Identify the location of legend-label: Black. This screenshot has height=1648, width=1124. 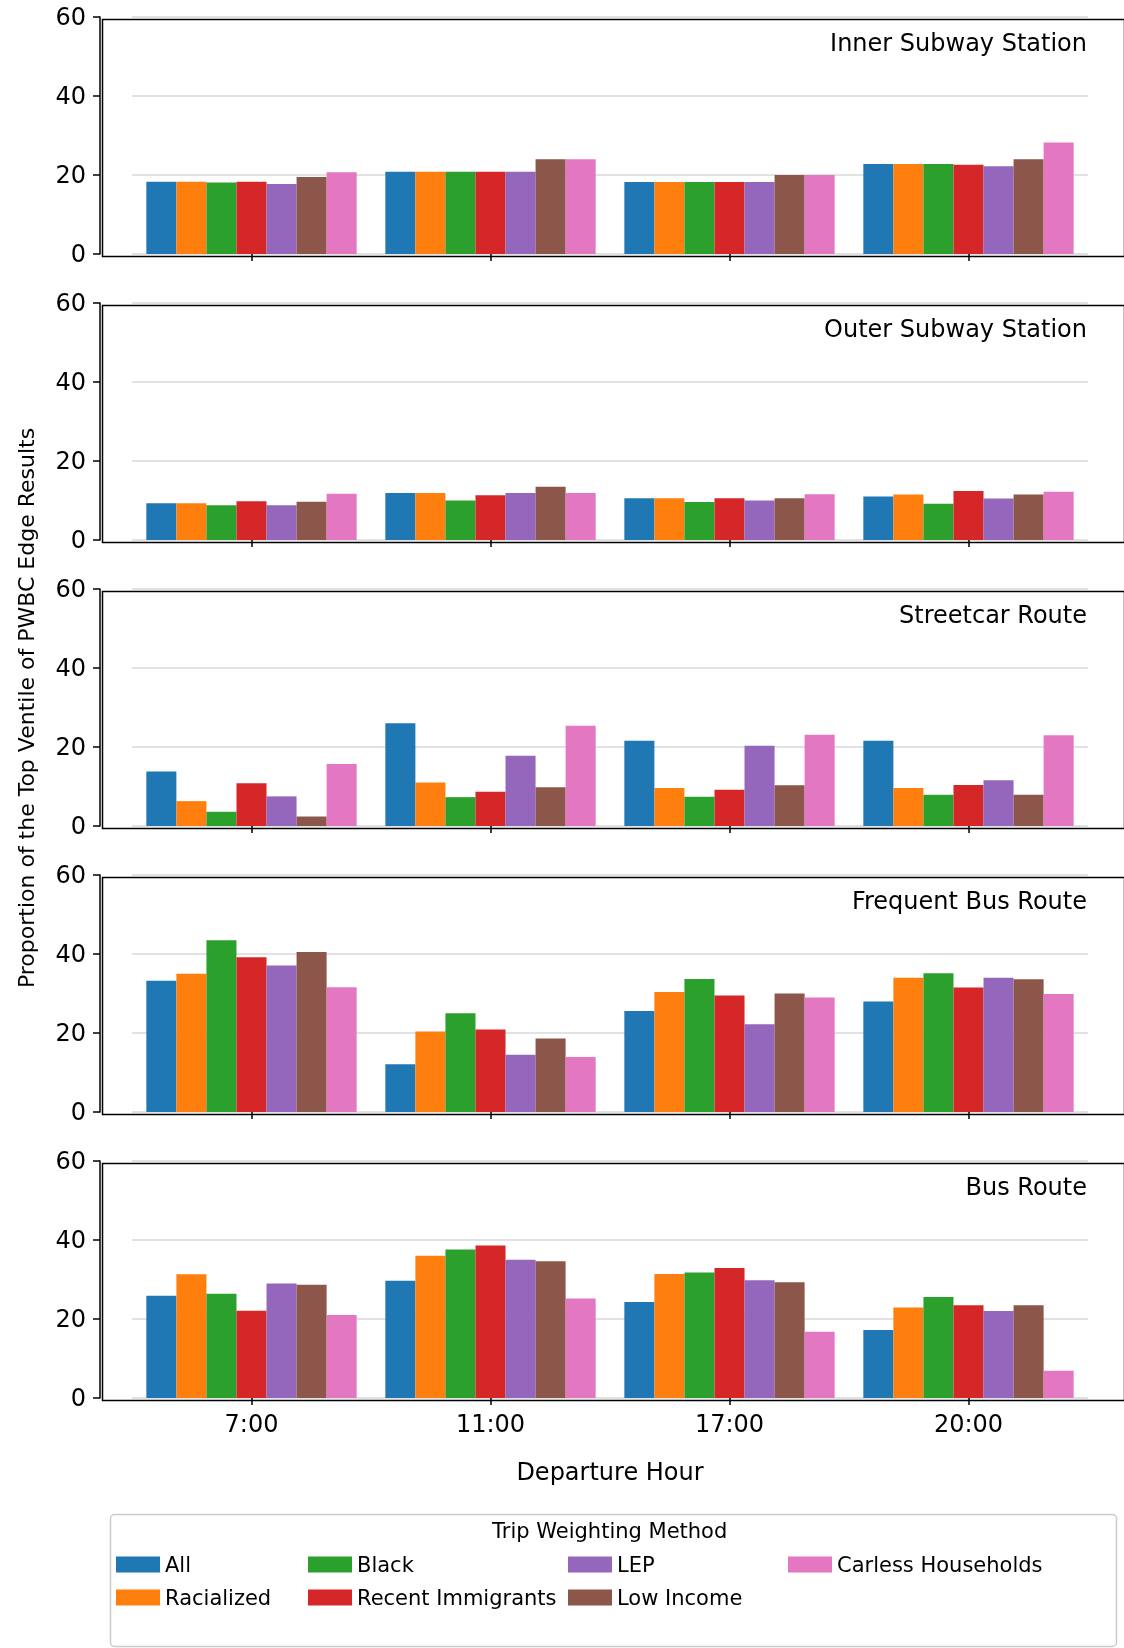
(386, 1564).